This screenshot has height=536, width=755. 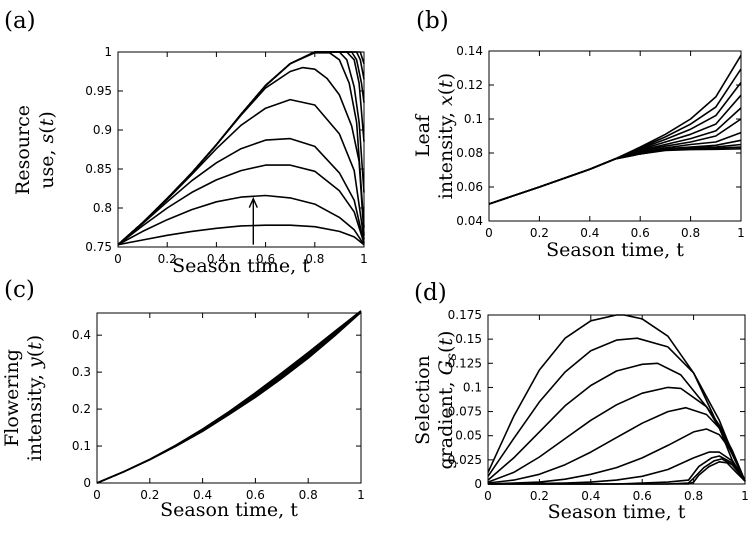 What do you see at coordinates (23, 150) in the screenshot?
I see `panel-a-ylabel-line1: Resource` at bounding box center [23, 150].